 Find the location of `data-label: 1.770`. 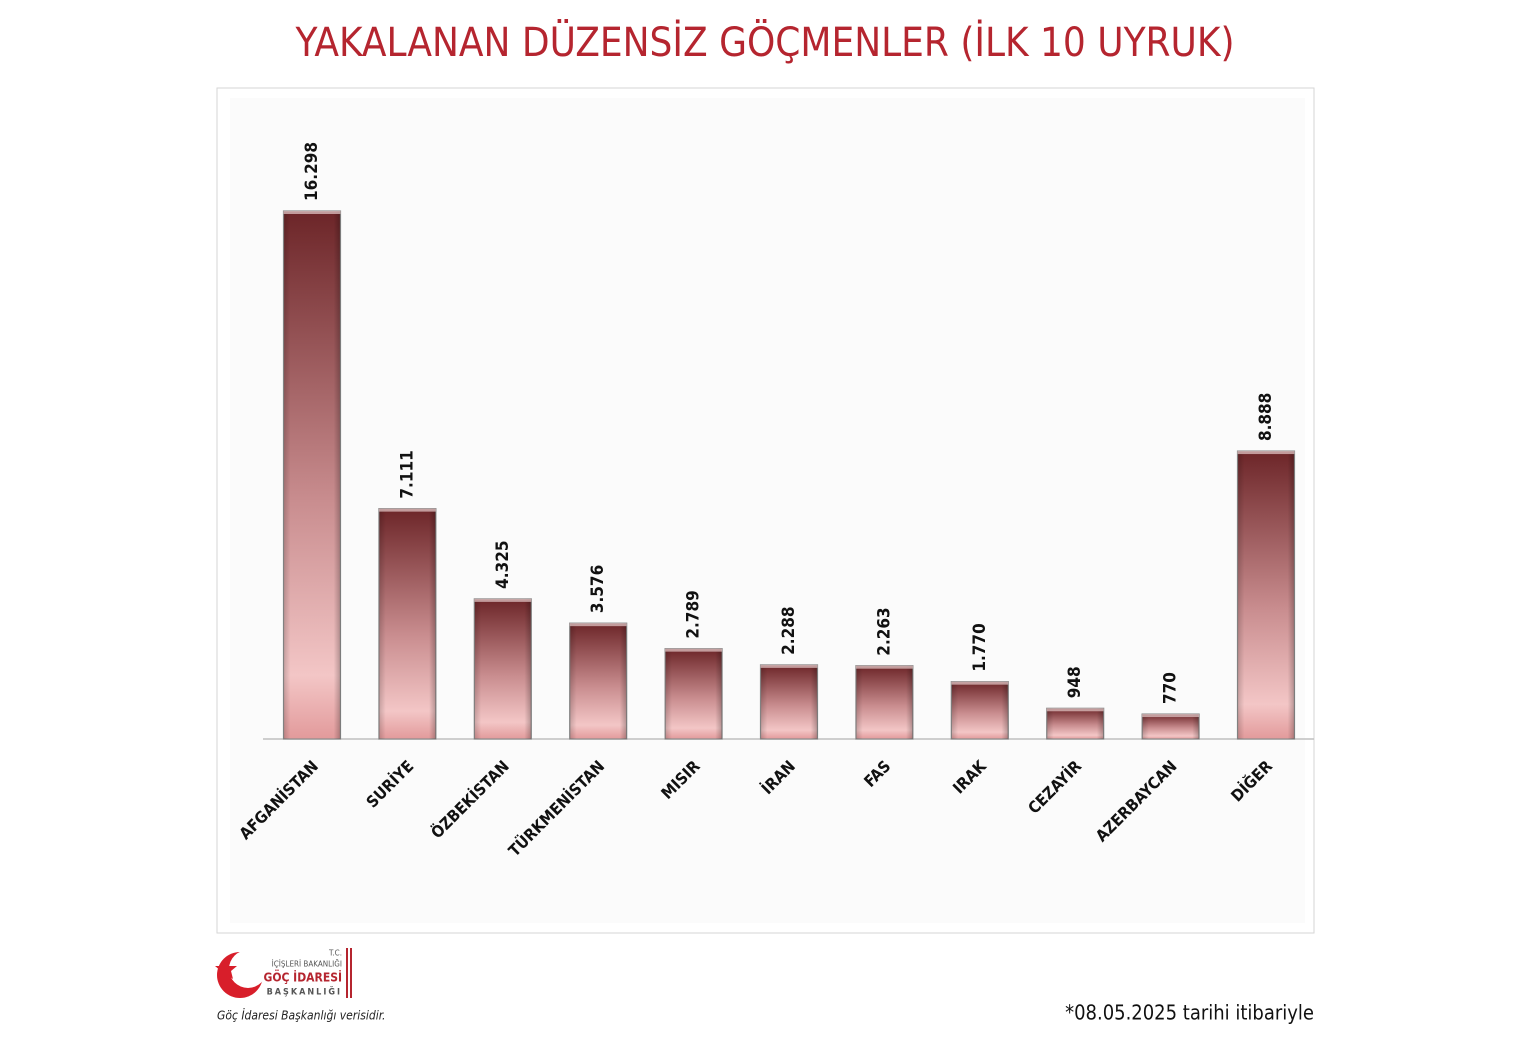

data-label: 1.770 is located at coordinates (980, 647).